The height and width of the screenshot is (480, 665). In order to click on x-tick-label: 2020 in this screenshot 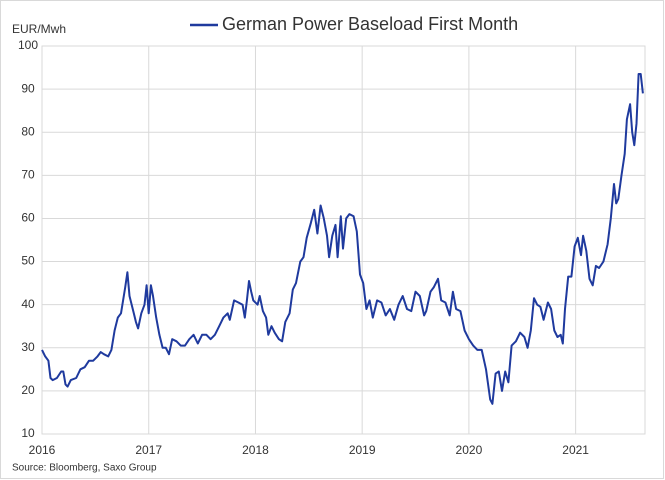, I will do `click(469, 450)`.